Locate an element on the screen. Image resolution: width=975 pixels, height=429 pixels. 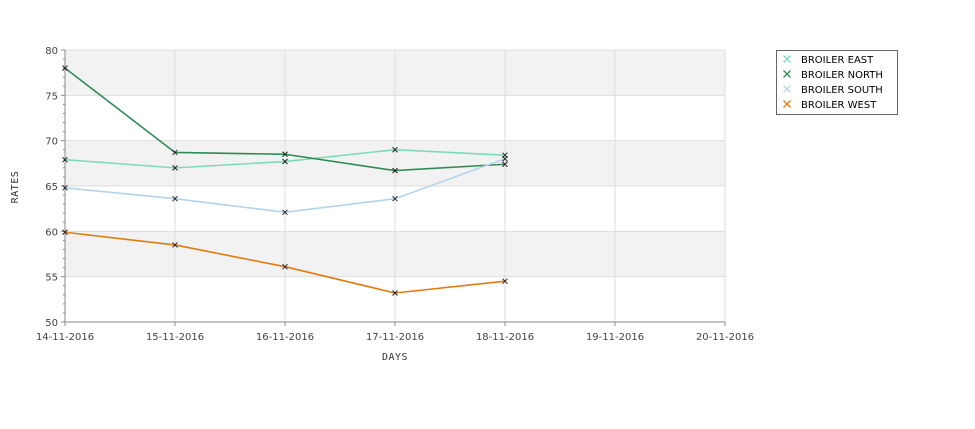
legend-entry-label: BROILER EAST is located at coordinates (837, 60).